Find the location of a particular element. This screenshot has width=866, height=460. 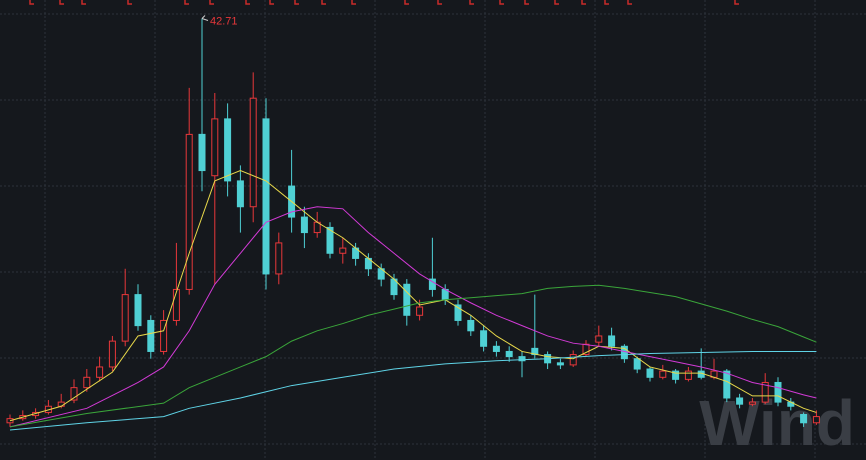

max-label: 42.71 is located at coordinates (224, 22).